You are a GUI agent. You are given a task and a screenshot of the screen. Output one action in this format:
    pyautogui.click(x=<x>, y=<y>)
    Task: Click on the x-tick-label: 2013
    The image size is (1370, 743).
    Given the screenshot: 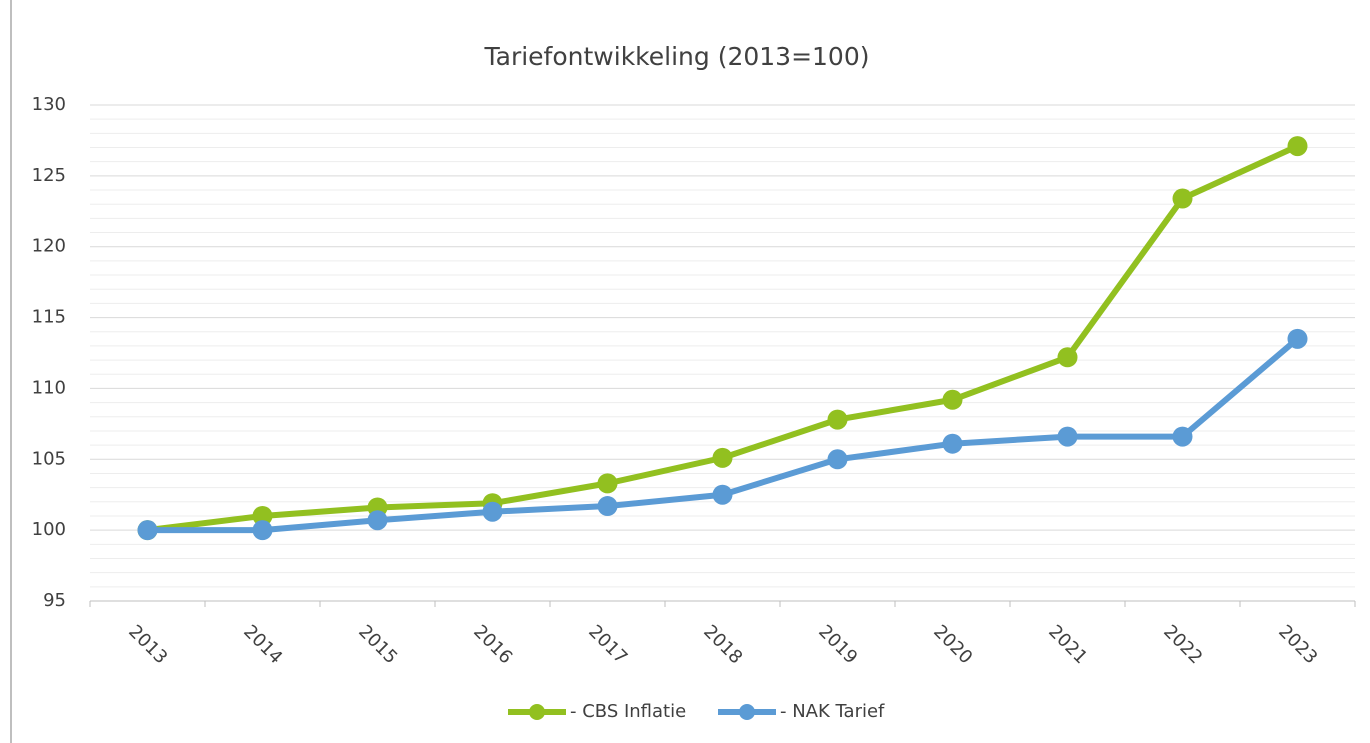 What is the action you would take?
    pyautogui.click(x=147, y=644)
    